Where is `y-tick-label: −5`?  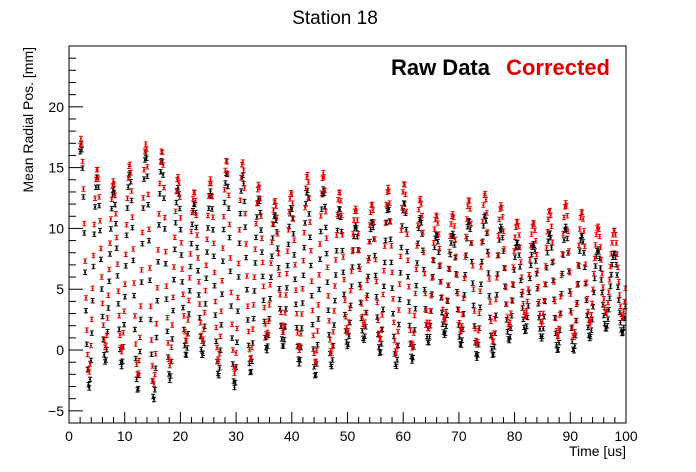
y-tick-label: −5 is located at coordinates (56, 411).